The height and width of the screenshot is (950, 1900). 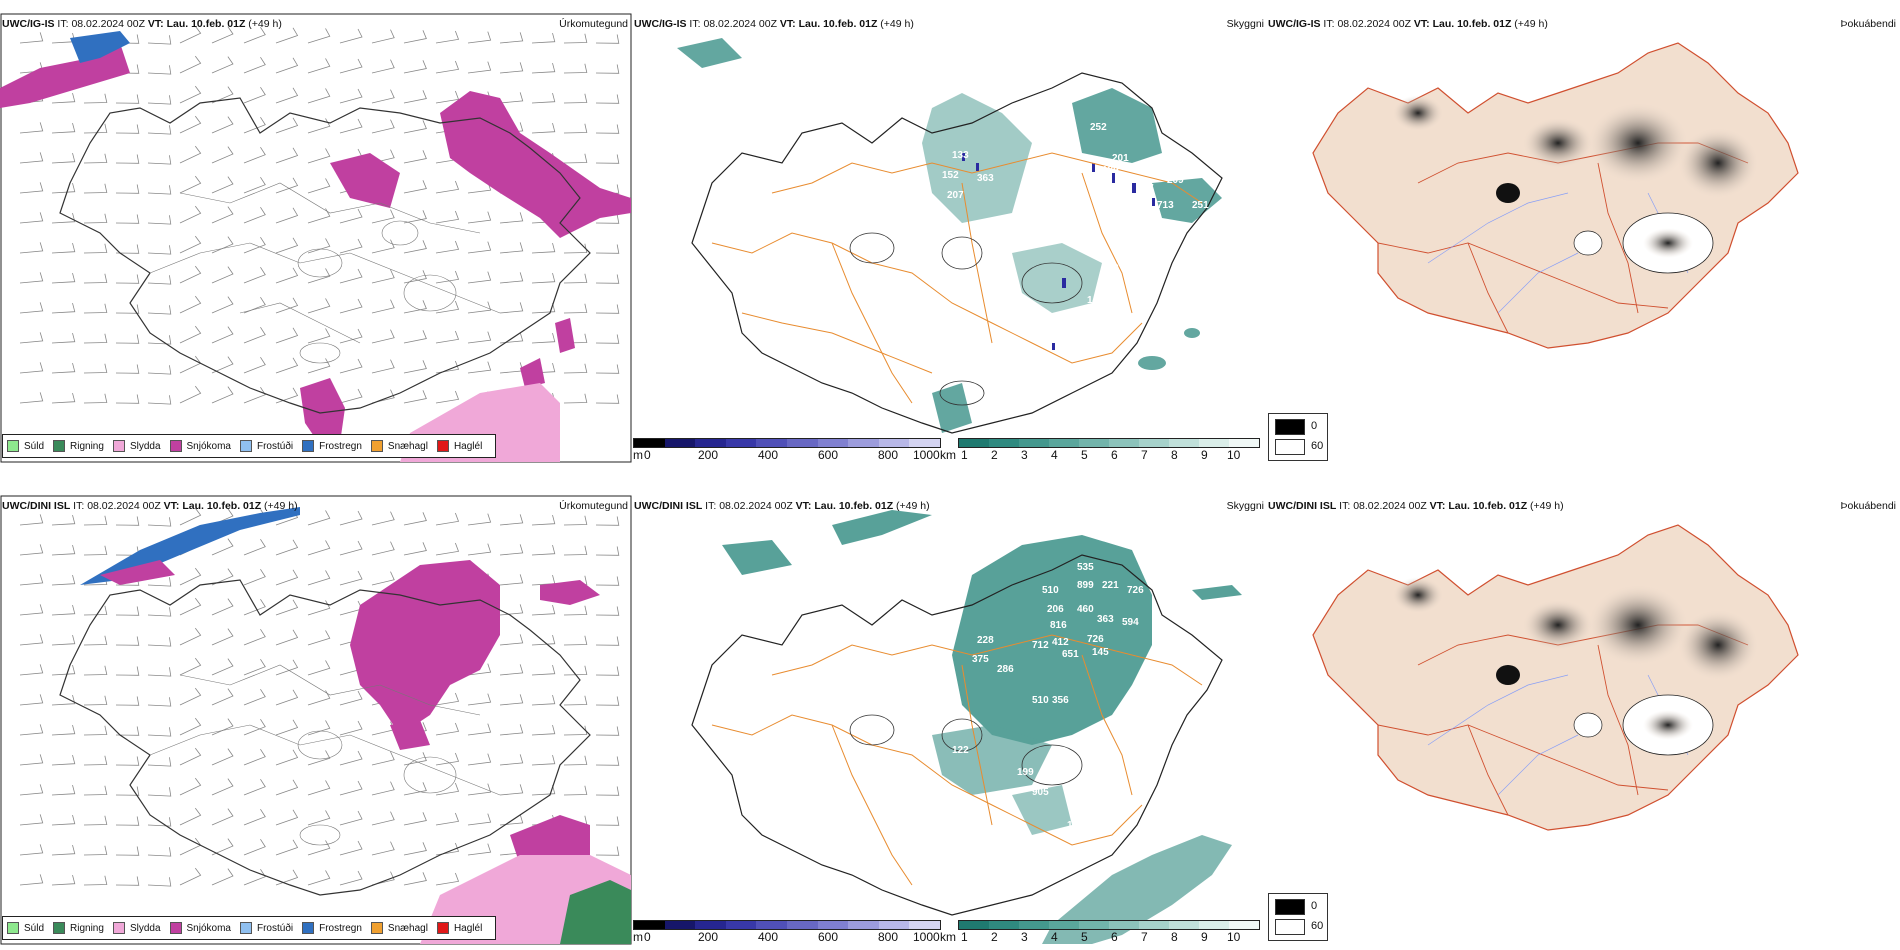 What do you see at coordinates (1175, 180) in the screenshot?
I see `visibility-value-label: 209` at bounding box center [1175, 180].